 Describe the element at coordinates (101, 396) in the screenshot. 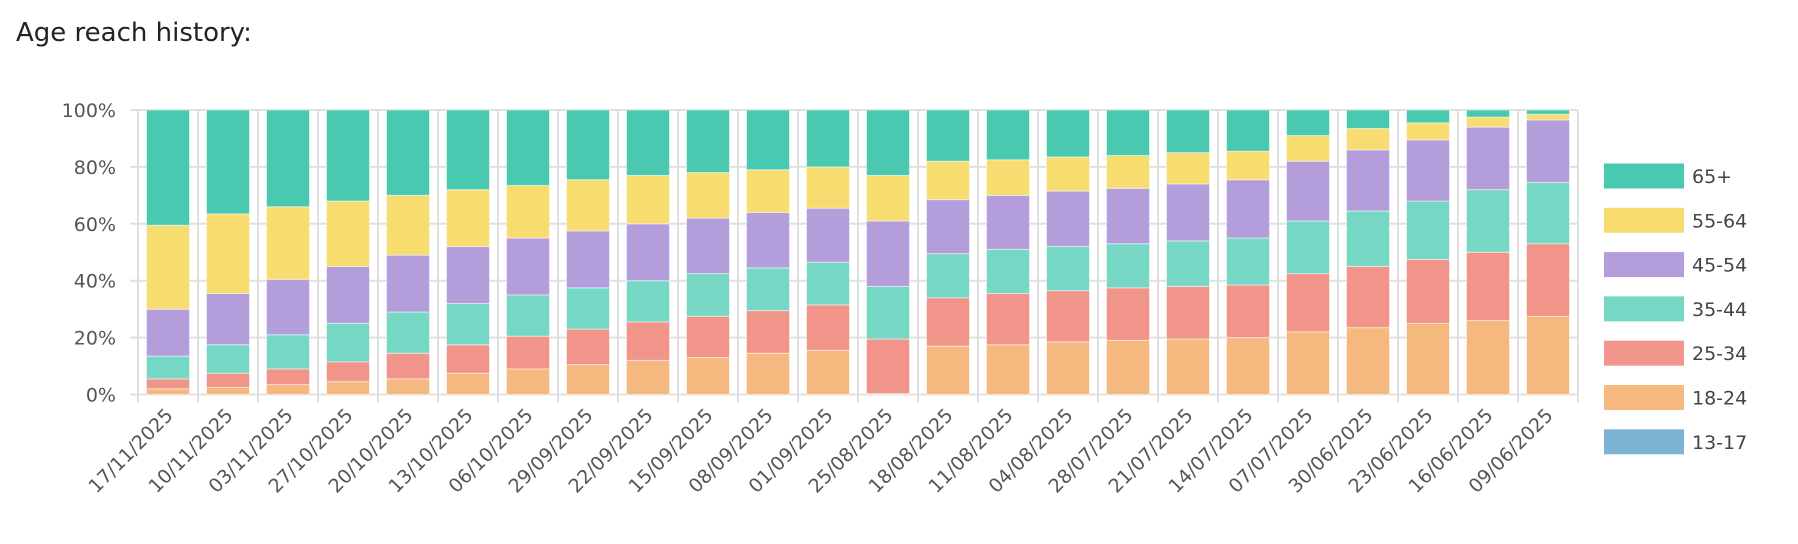

I see `y-tick-label: 0%` at that location.